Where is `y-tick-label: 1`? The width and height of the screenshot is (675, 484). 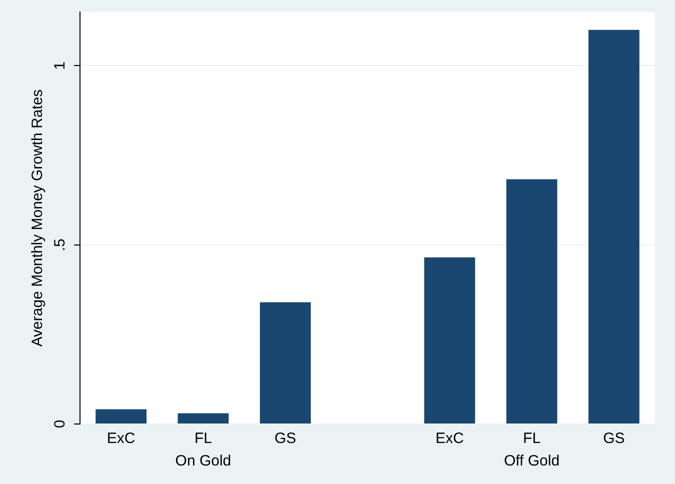
y-tick-label: 1 is located at coordinates (60, 66).